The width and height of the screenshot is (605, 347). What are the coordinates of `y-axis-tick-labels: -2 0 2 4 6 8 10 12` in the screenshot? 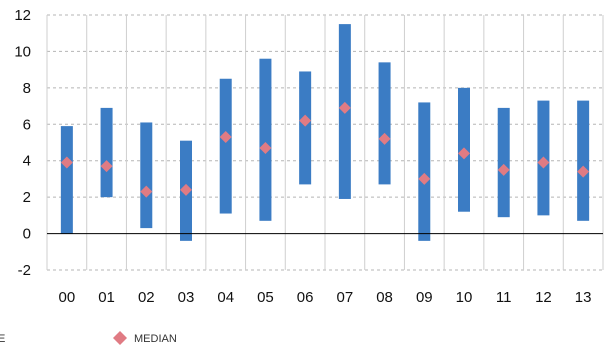 It's located at (22, 143).